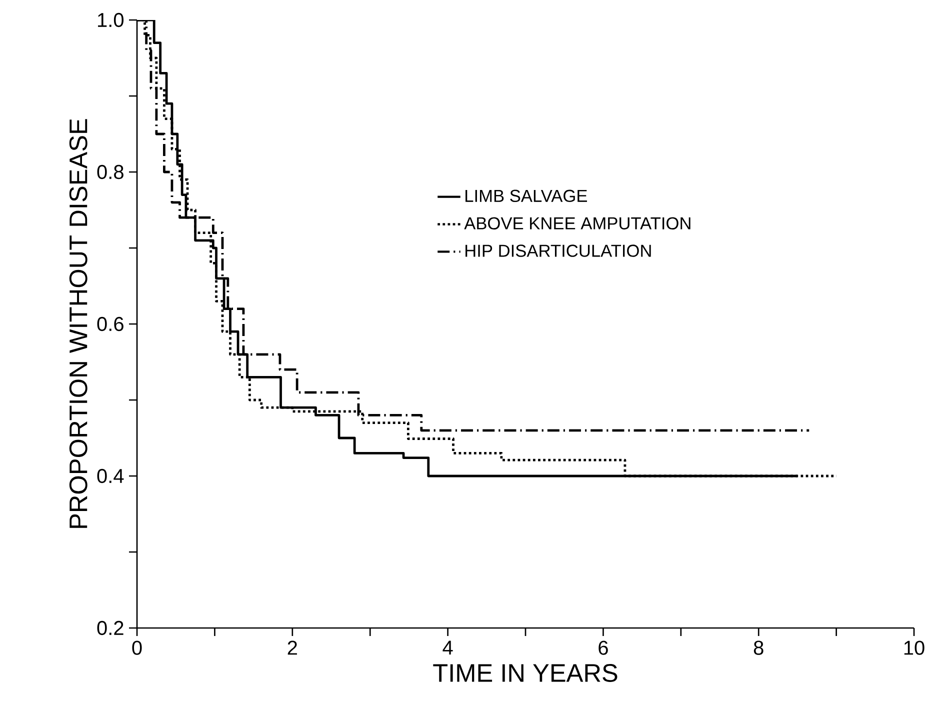 The width and height of the screenshot is (930, 726). I want to click on y-axis-title: PROPORTION WITHOUT DISEASE, so click(78, 323).